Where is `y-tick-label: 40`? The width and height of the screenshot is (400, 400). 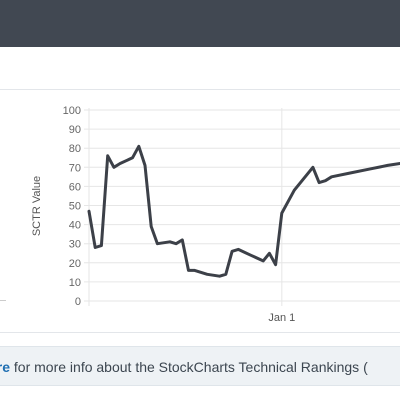 y-tick-label: 40 is located at coordinates (75, 226).